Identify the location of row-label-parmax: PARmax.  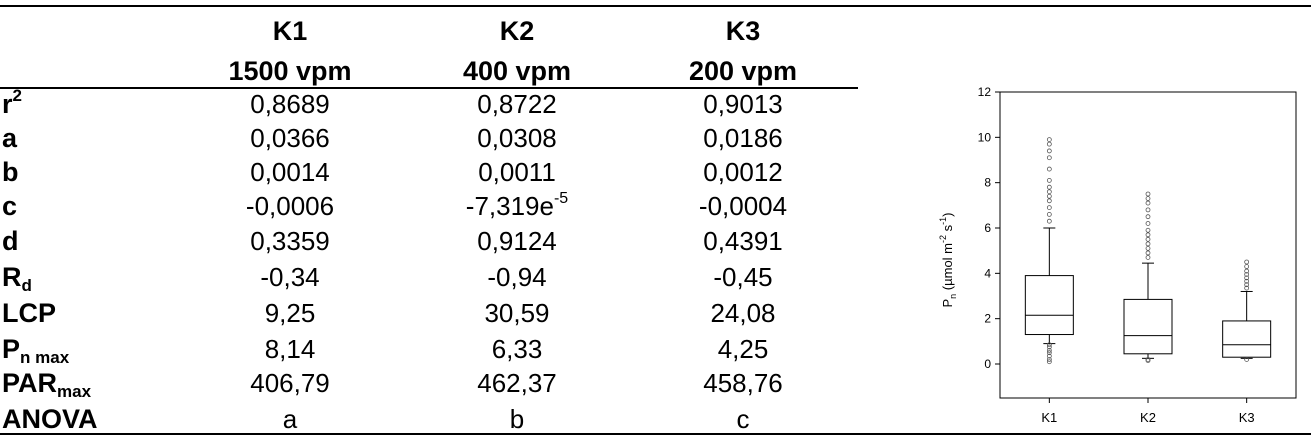
(47, 384).